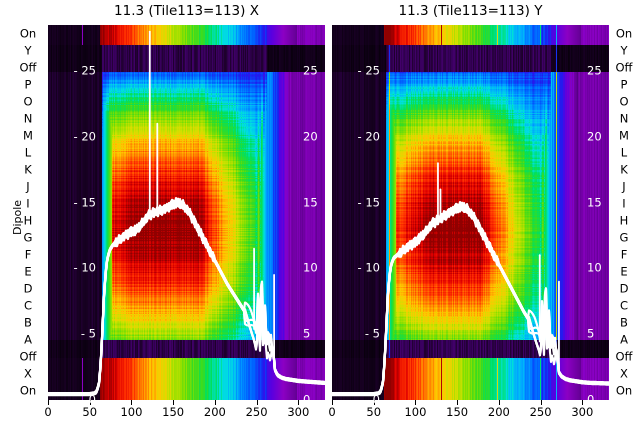  What do you see at coordinates (28, 212) in the screenshot?
I see `left-category-axis: On Y Off P O N M L K J I H G F E D C B A Off X On` at bounding box center [28, 212].